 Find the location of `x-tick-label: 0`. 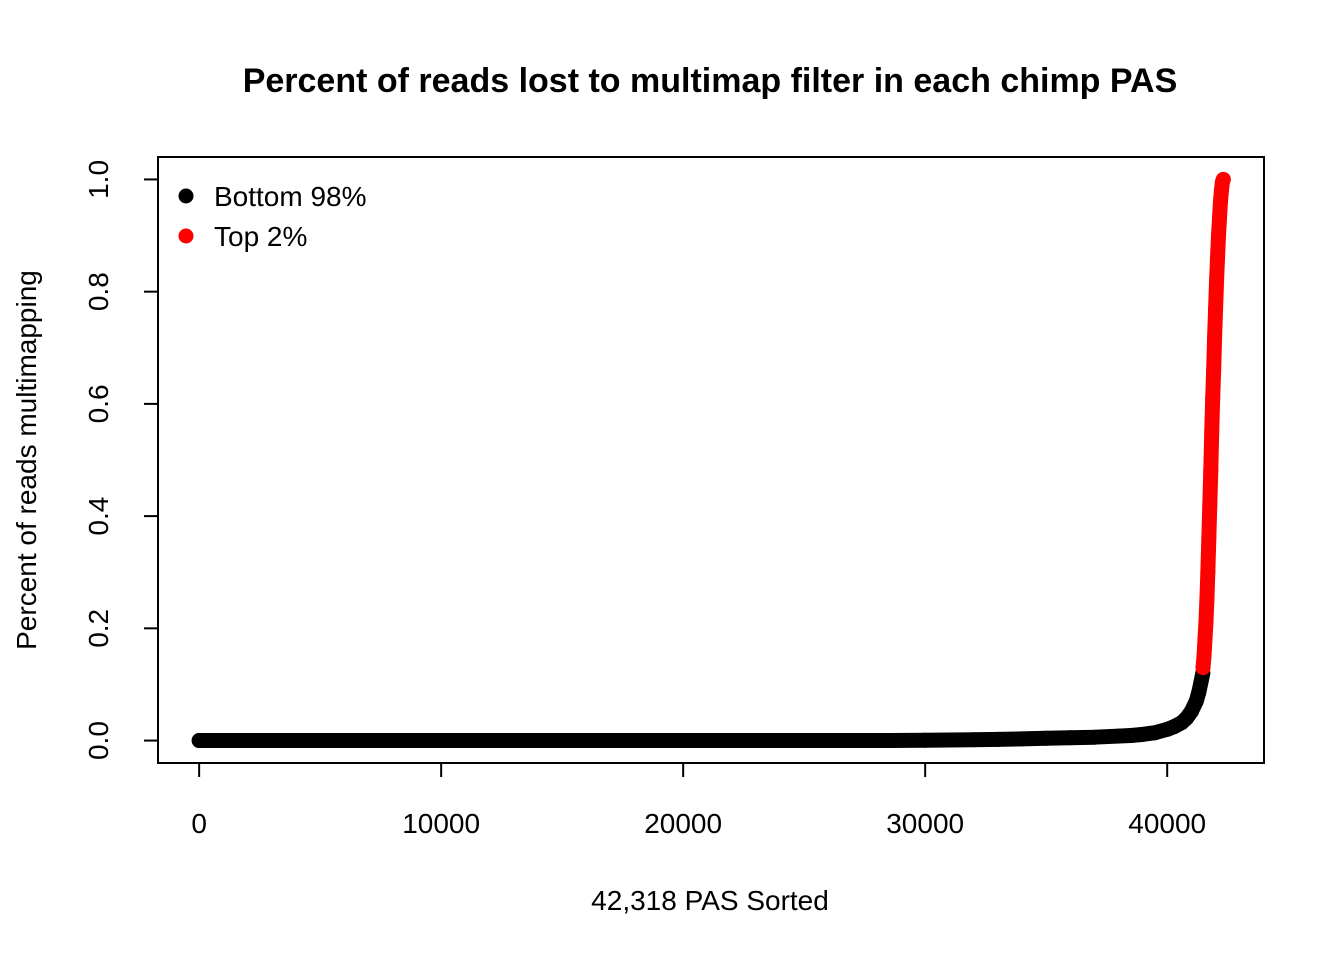

x-tick-label: 0 is located at coordinates (199, 823).